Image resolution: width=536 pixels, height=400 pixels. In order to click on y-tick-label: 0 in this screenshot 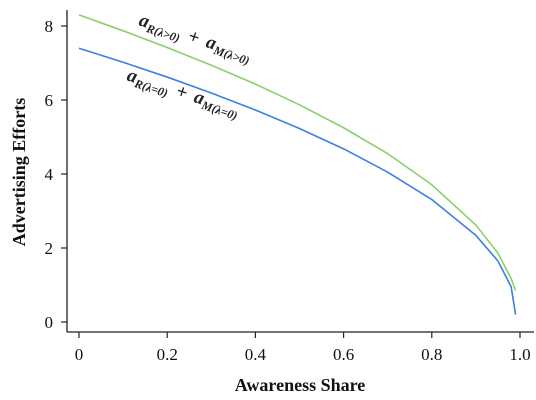, I will do `click(49, 322)`.